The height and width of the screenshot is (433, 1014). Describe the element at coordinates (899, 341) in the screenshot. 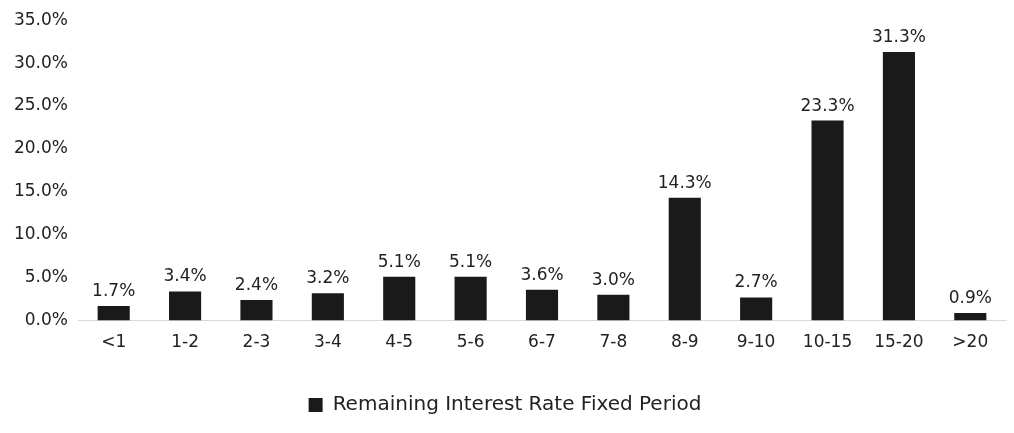

I see `x-tick-label: 15-20` at that location.